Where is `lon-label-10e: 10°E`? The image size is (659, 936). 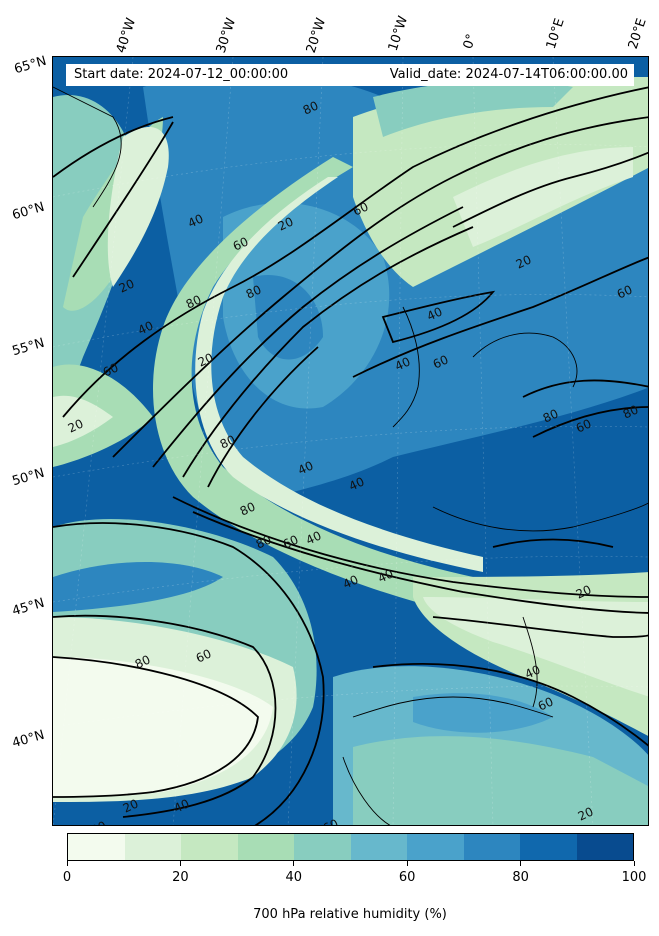 lon-label-10e: 10°E is located at coordinates (555, 33).